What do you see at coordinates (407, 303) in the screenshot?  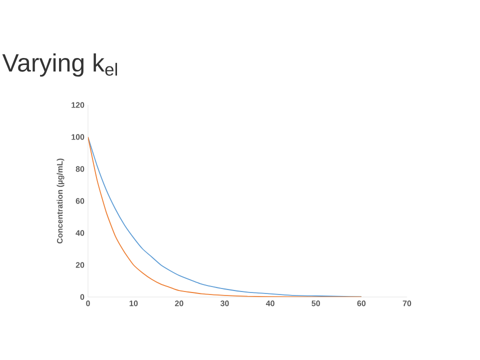 I see `x-tick-label: 70` at bounding box center [407, 303].